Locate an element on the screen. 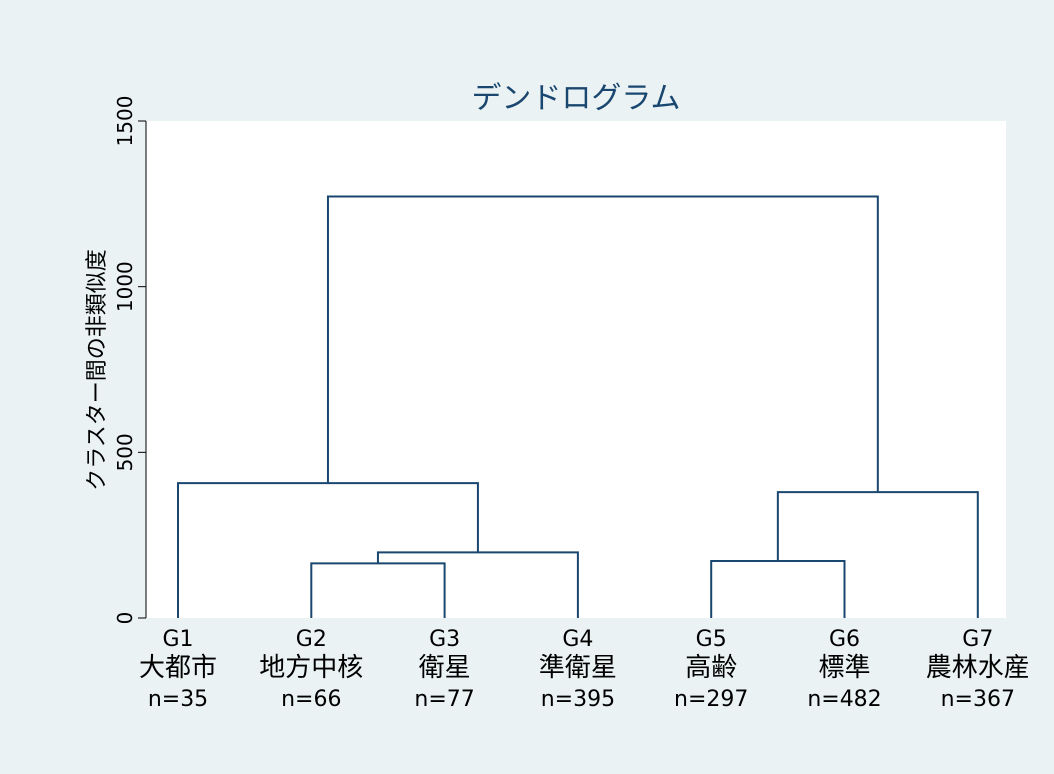 This screenshot has width=1054, height=774. chart-title: デンドログラム is located at coordinates (575, 98).